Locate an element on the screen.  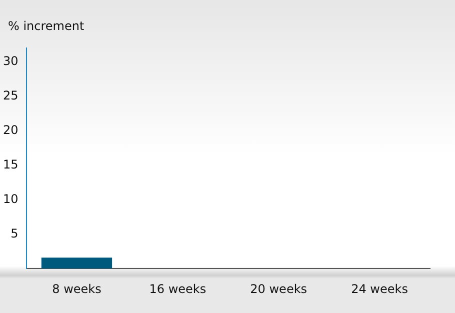
x-tick-label: 8 weeks is located at coordinates (77, 289).